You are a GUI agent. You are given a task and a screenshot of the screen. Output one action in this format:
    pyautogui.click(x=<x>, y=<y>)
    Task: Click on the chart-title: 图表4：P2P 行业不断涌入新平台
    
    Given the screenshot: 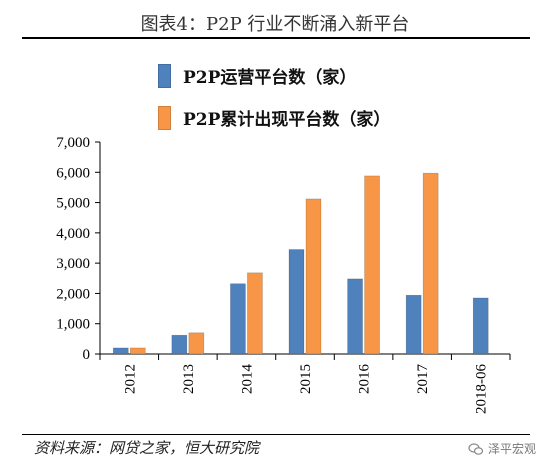 What is the action you would take?
    pyautogui.click(x=275, y=24)
    